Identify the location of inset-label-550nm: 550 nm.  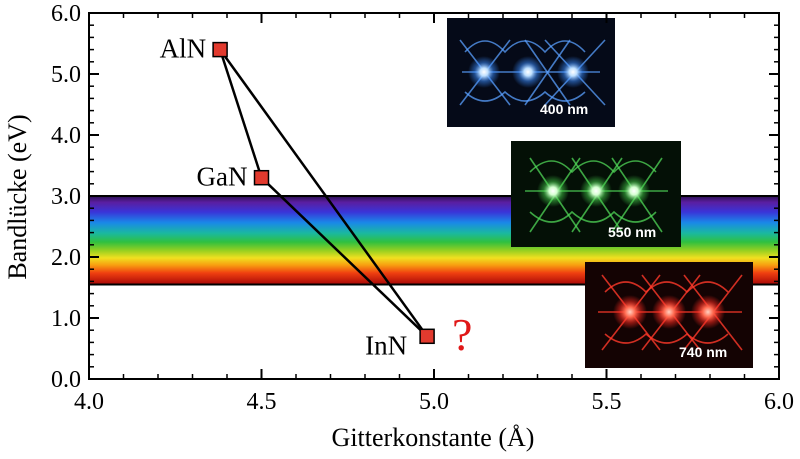
(632, 232).